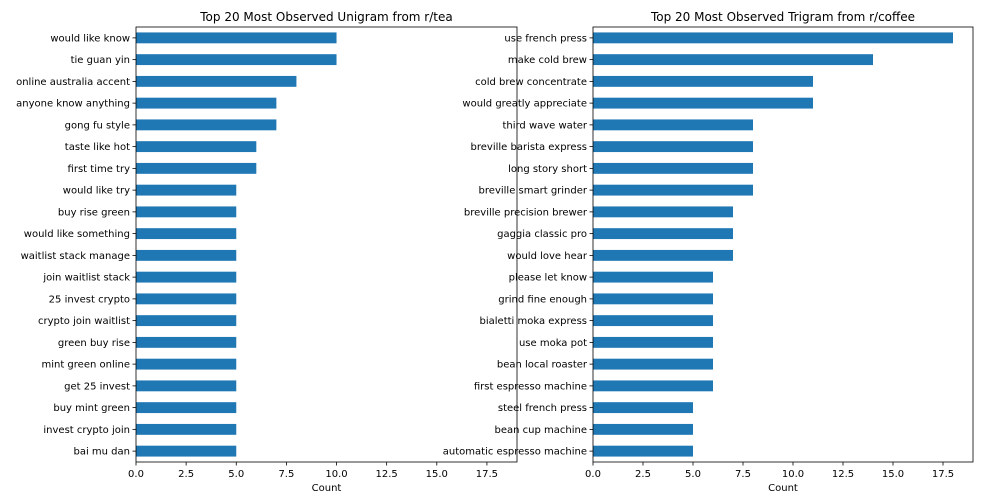 The width and height of the screenshot is (985, 502). Describe the element at coordinates (97, 125) in the screenshot. I see `y-tick-label: gong fu style` at that location.